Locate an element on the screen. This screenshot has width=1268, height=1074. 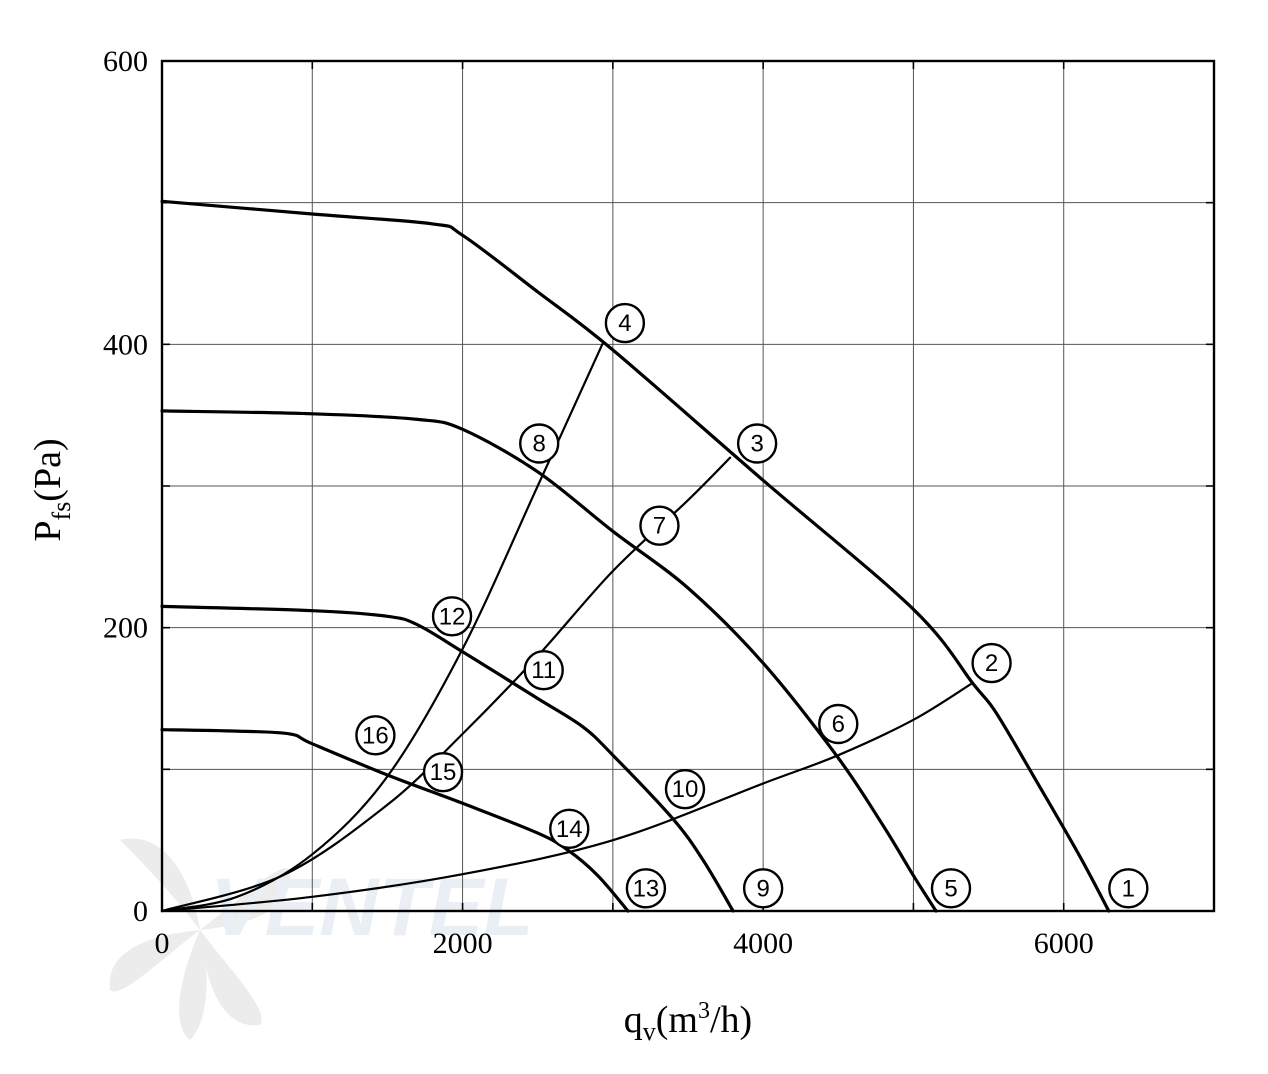
marker-label: 14 is located at coordinates (569, 829).